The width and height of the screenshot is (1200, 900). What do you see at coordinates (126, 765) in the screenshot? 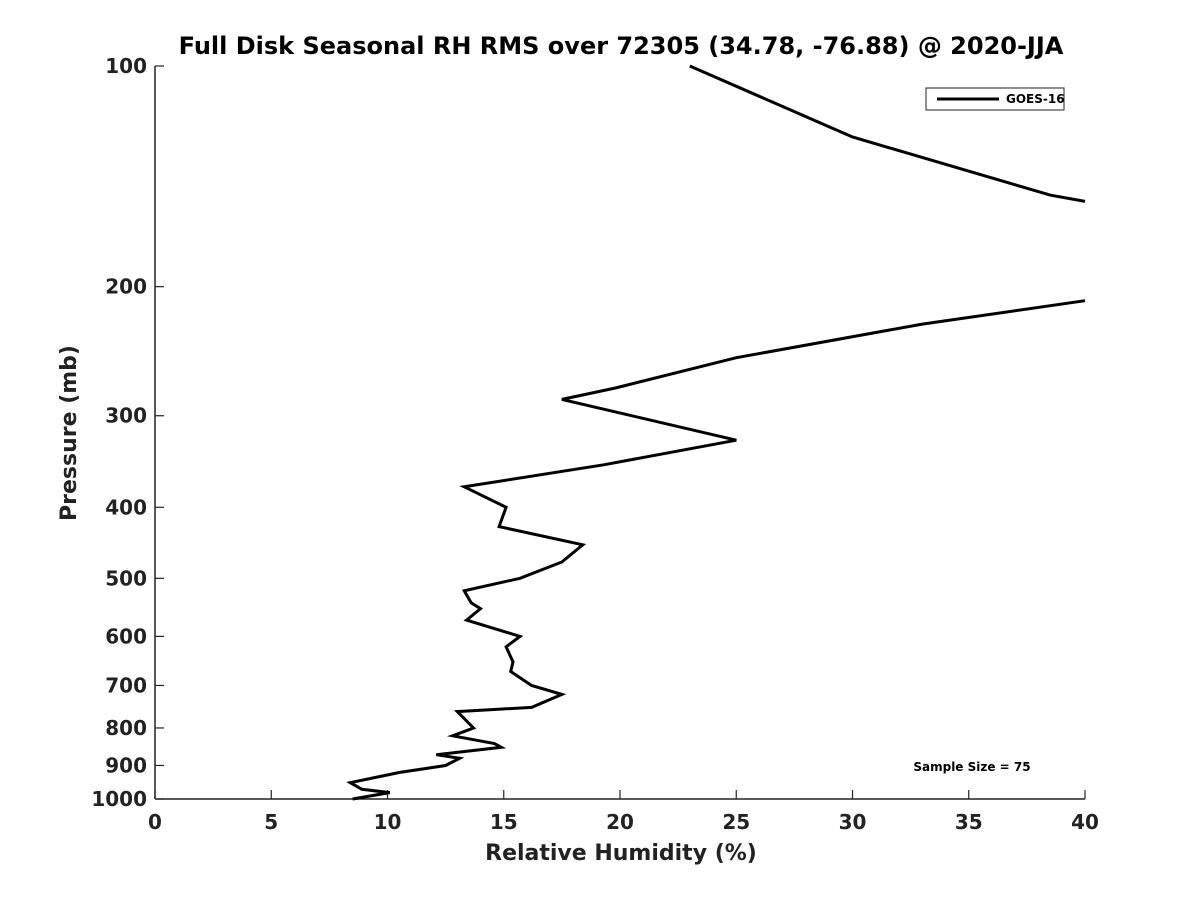
I see `y-tick-label: 900` at bounding box center [126, 765].